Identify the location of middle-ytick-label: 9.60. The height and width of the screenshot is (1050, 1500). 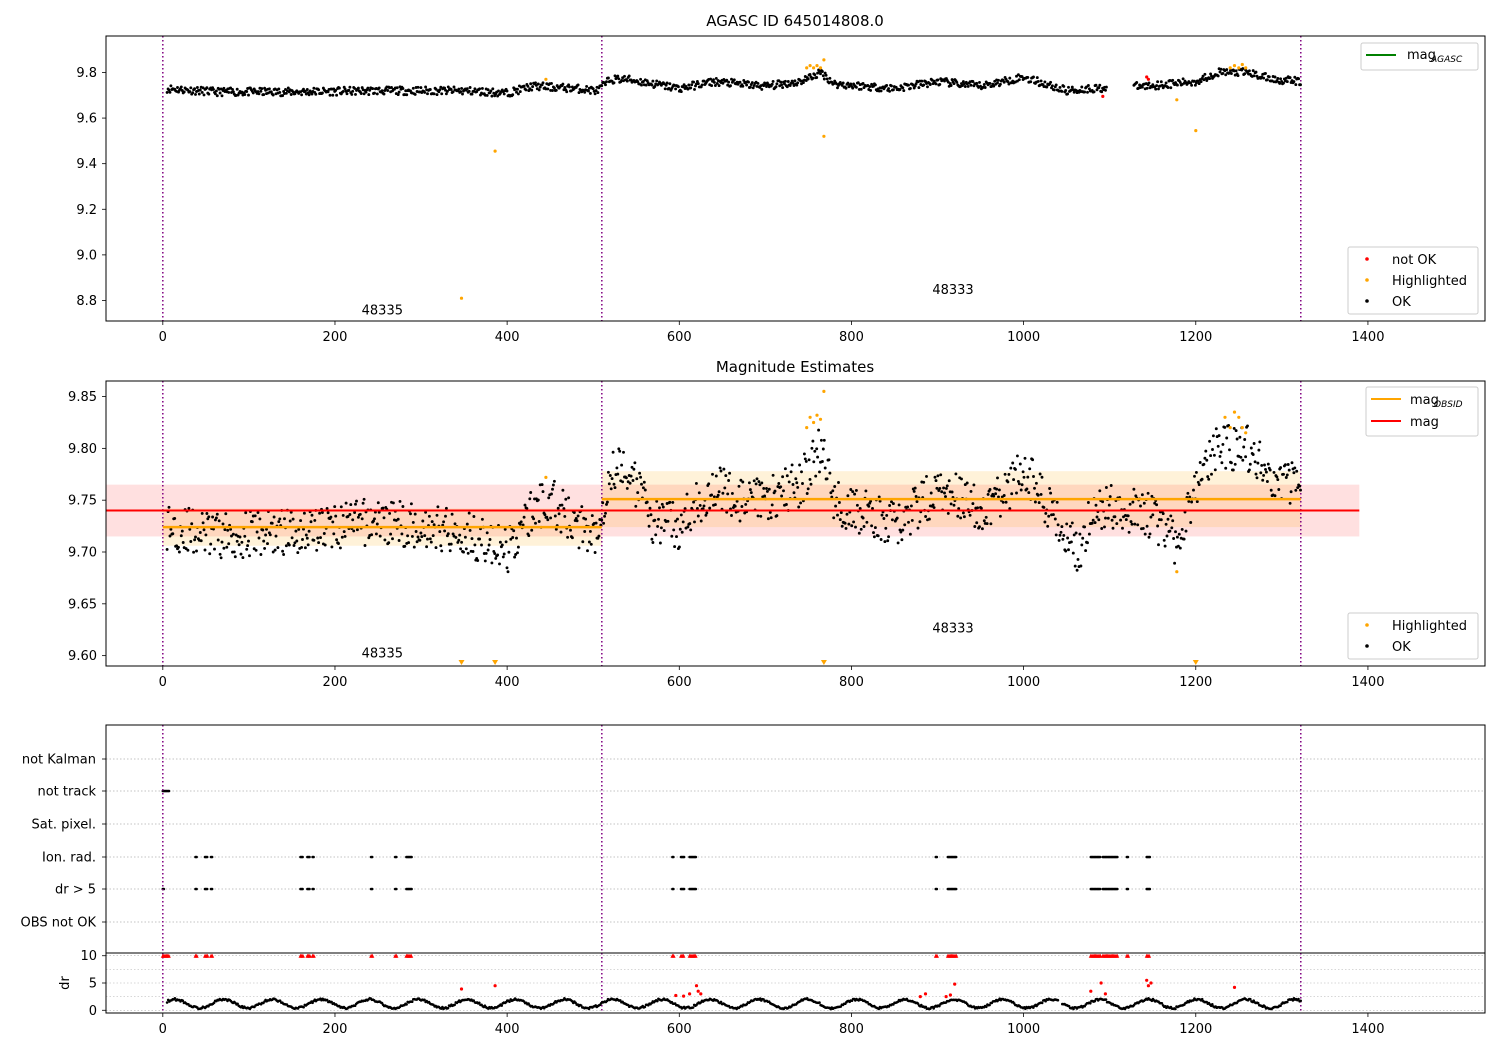
(82, 656).